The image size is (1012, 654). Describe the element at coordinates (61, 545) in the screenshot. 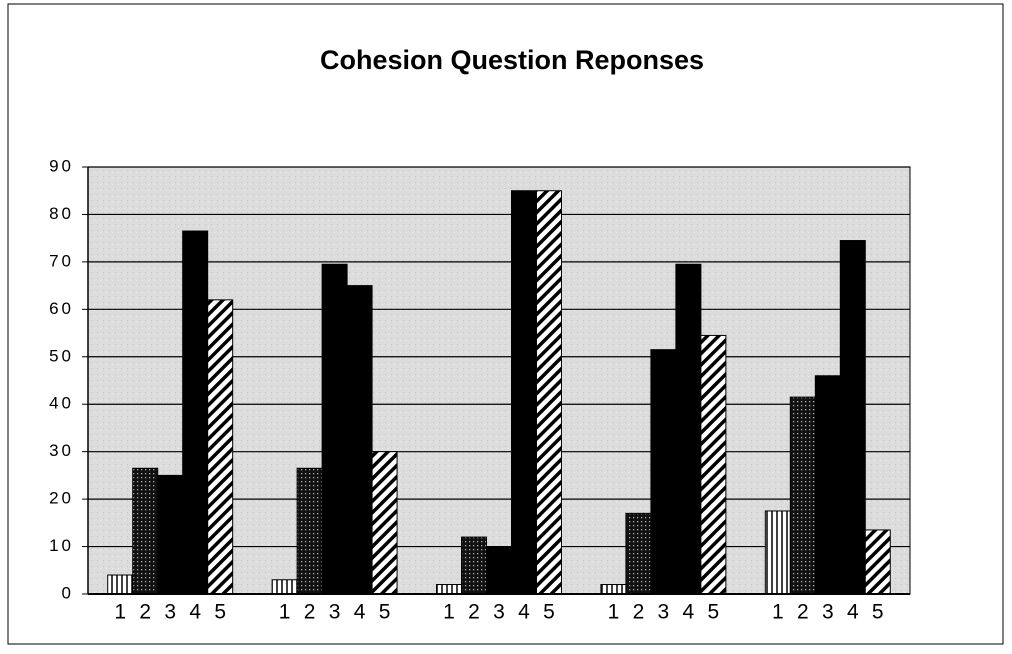

I see `y-tick-label: 10` at that location.